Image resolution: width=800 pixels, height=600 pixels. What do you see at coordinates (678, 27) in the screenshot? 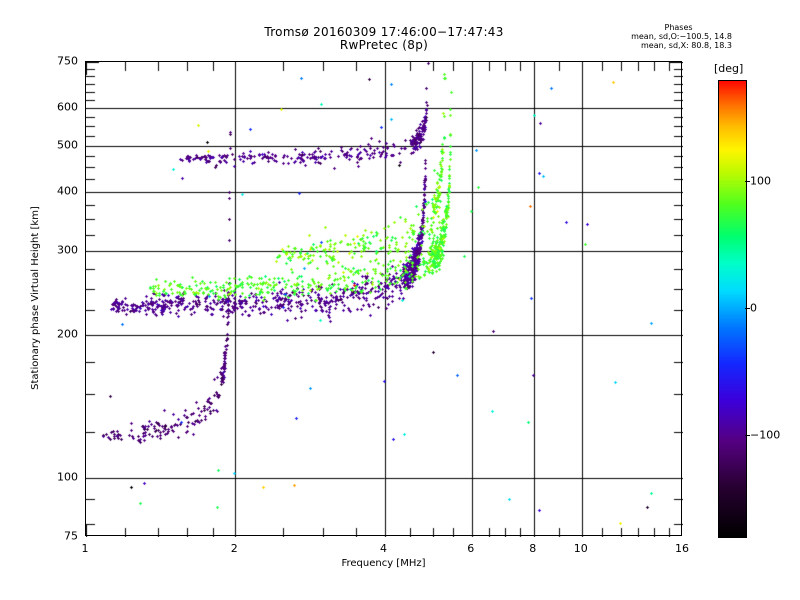
I see `phase-statistics-heading: Phases` at bounding box center [678, 27].